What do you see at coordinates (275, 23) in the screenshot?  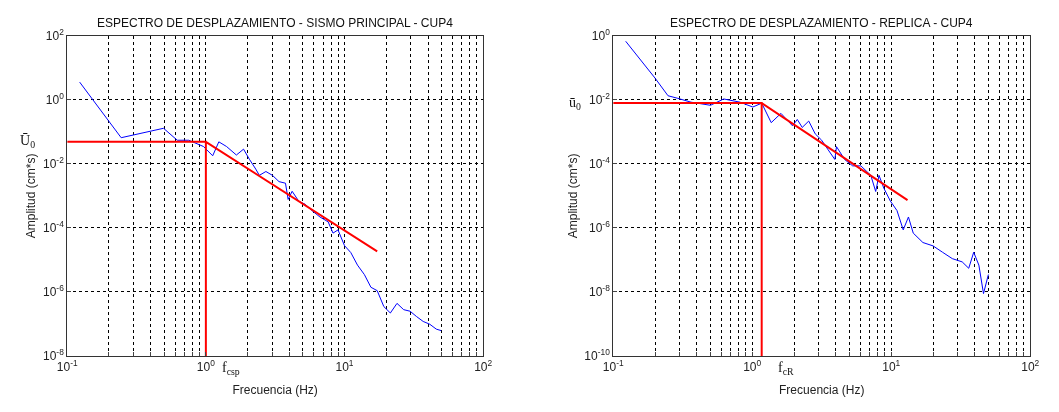 I see `chart-title: ESPECTRO DE DESPLAZAMIENTO - SISMO PRINCIPAL - CUP4` at bounding box center [275, 23].